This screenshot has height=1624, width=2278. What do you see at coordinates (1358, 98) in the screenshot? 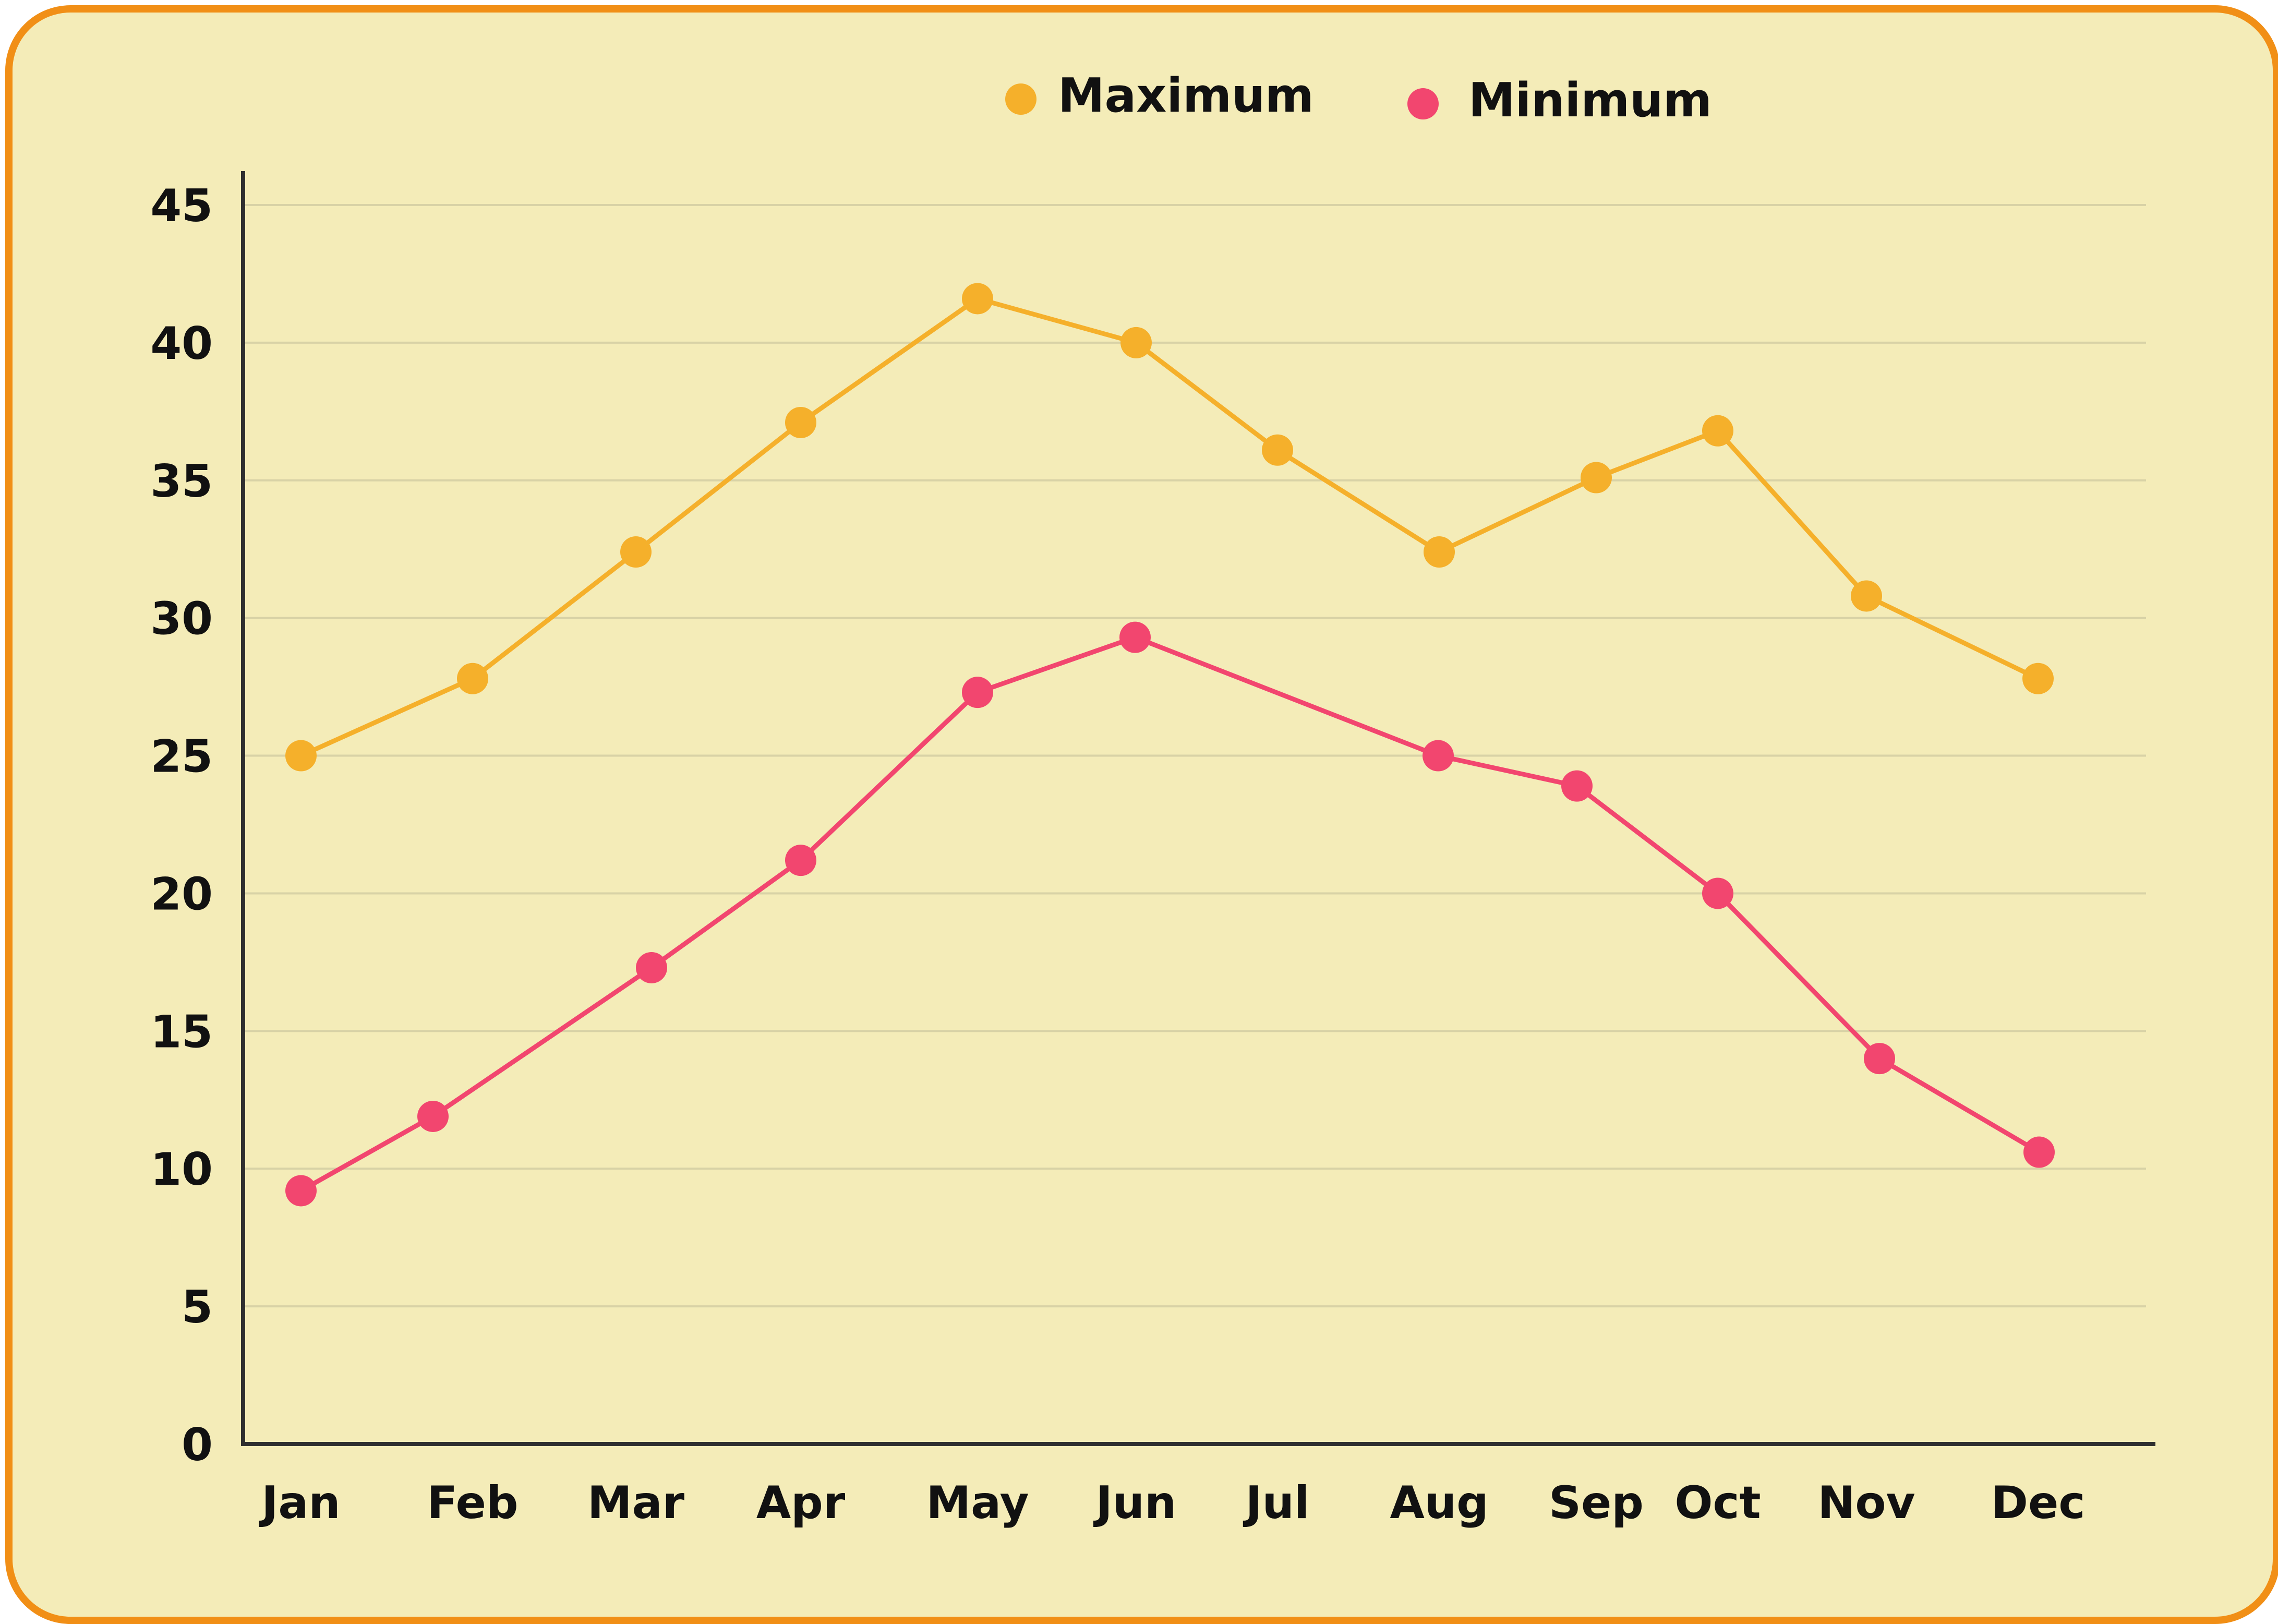
I see `legend: Maximum Minimum` at bounding box center [1358, 98].